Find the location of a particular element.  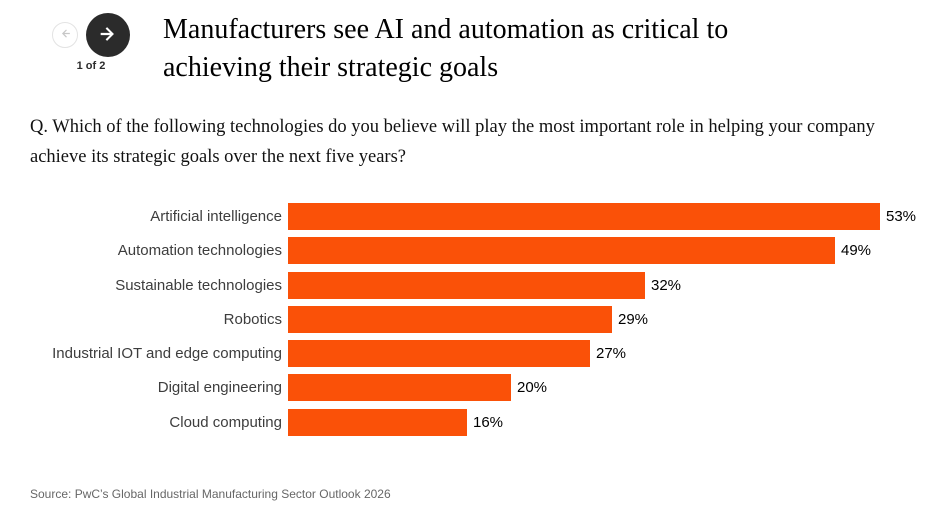

previous-slide-button is located at coordinates (65, 35).